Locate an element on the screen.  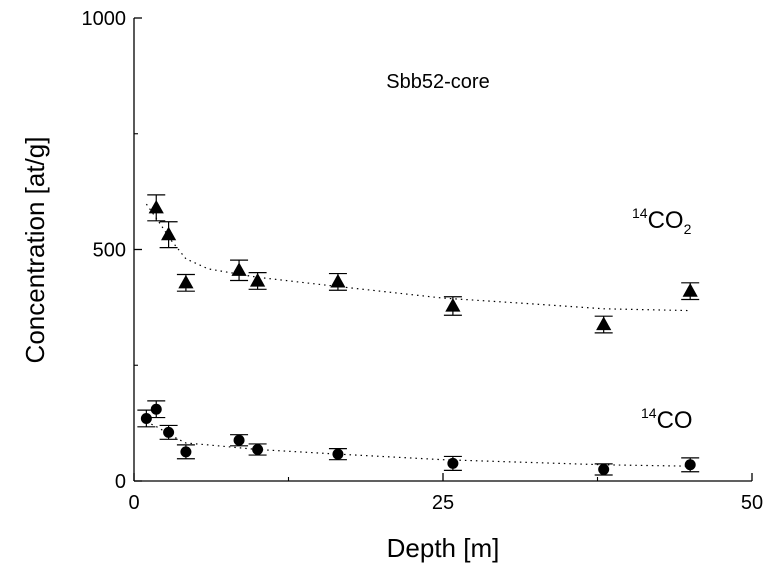
series-label-co2-sub: 2 is located at coordinates (688, 229).